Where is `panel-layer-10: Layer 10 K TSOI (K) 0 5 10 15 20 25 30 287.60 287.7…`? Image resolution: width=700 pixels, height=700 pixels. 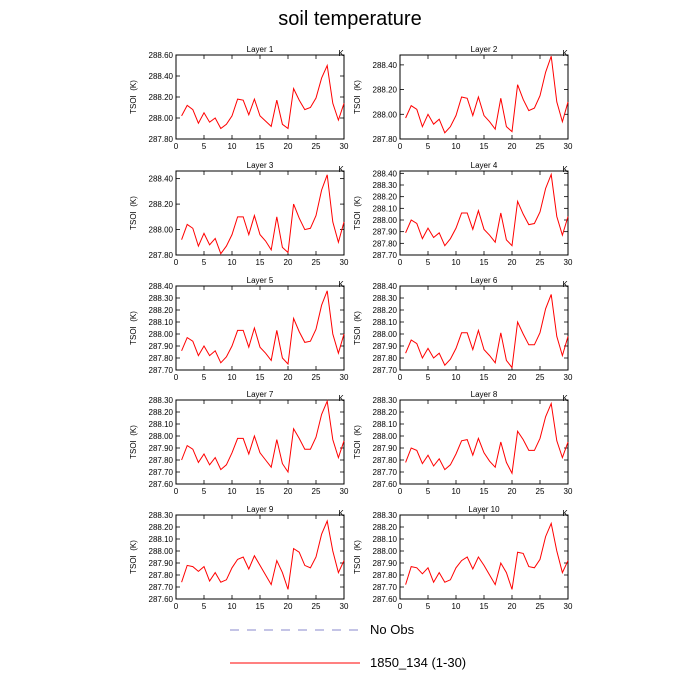 panel-layer-10: Layer 10 K TSOI (K) 0 5 10 15 20 25 30 287.60 287.7… is located at coordinates (463, 558).